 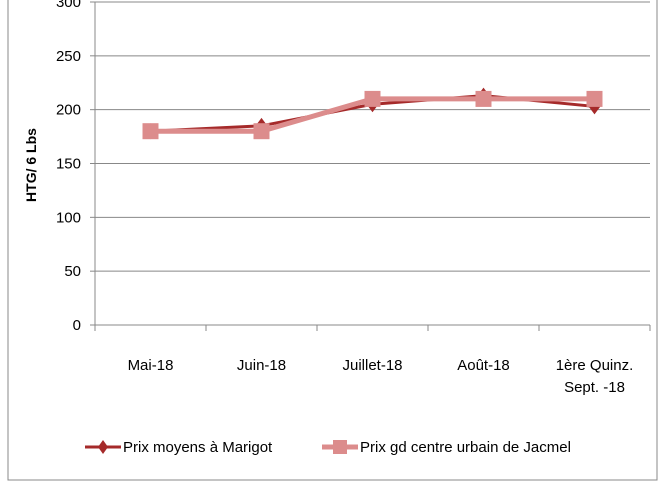 What do you see at coordinates (372, 365) in the screenshot?
I see `x-tick-label: Juillet-18` at bounding box center [372, 365].